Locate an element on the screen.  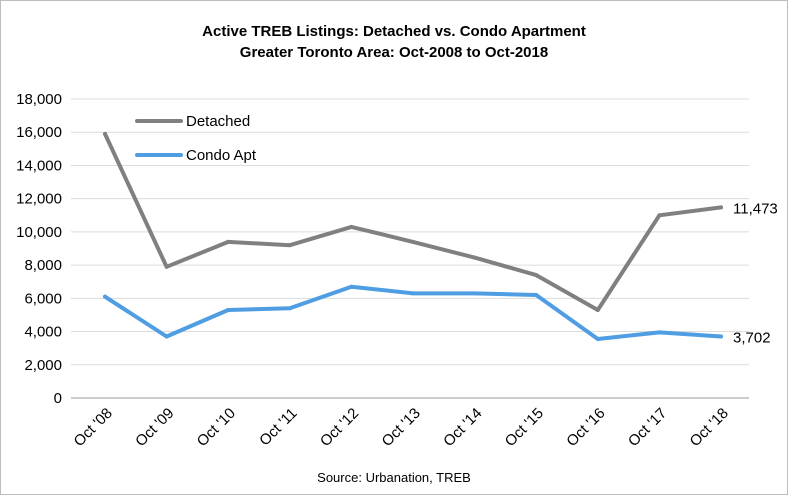
x-tick-label: Oct '10 is located at coordinates (216, 427).